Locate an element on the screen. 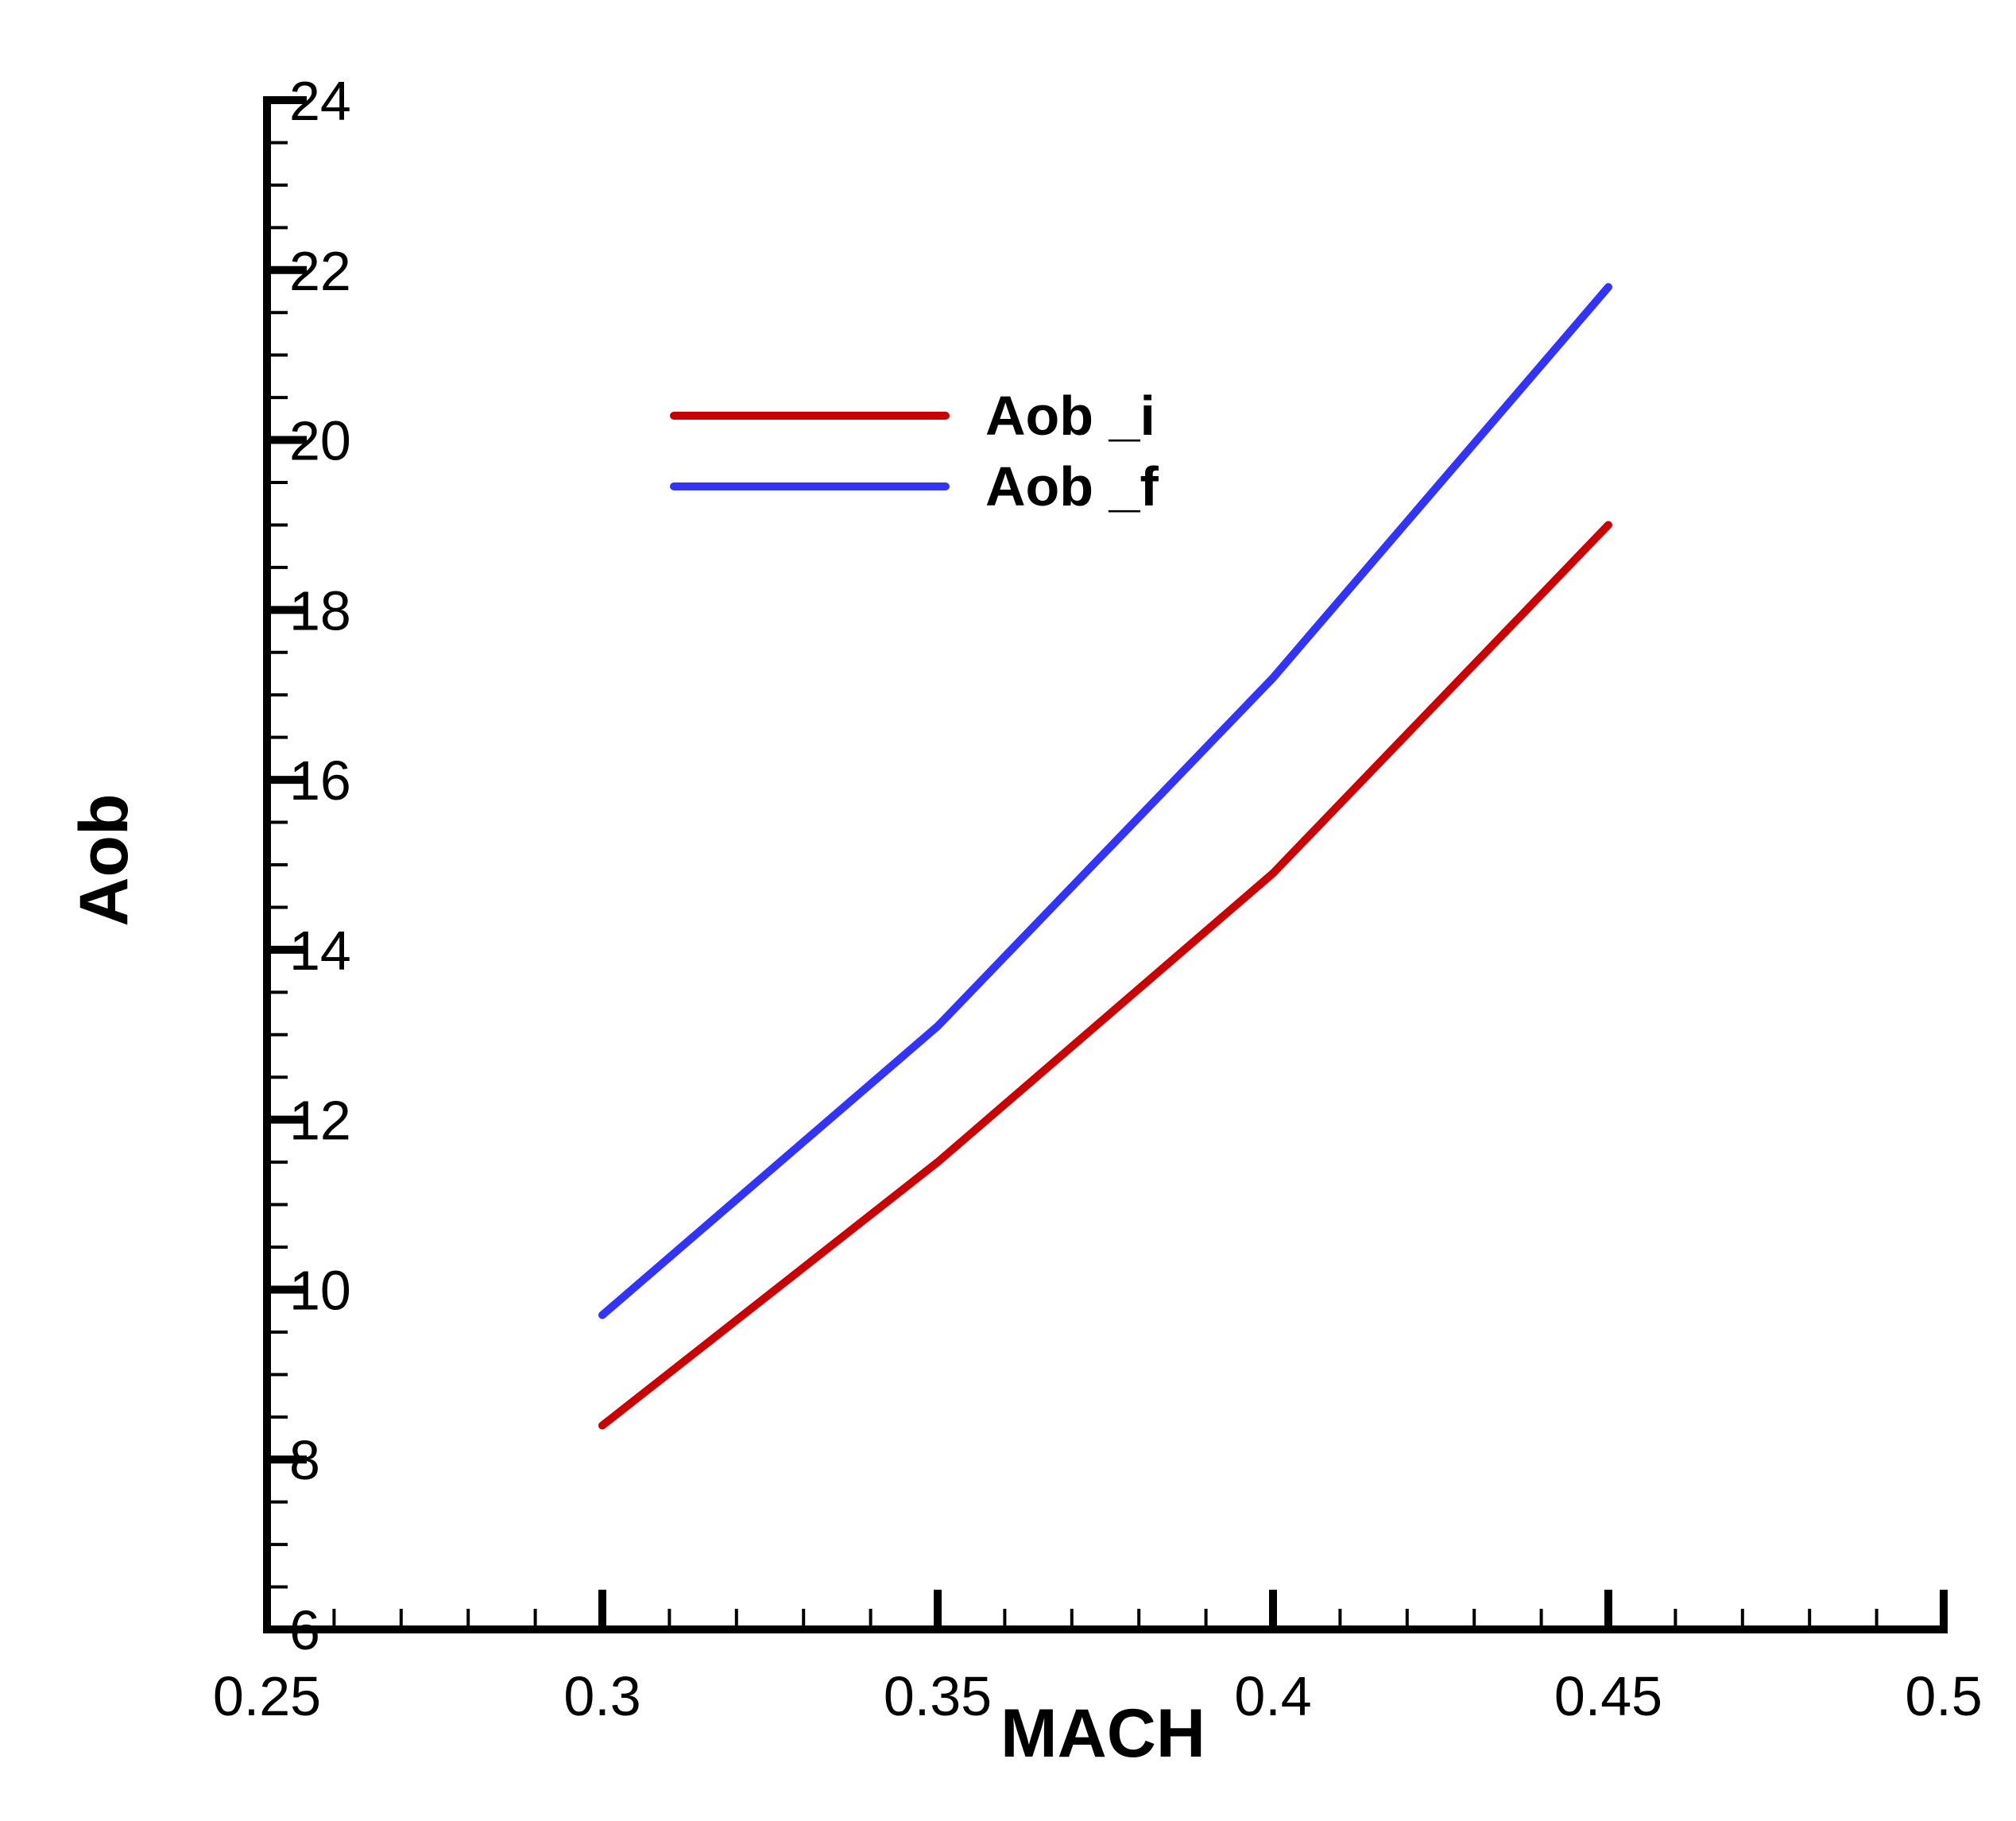 This screenshot has height=1821, width=2016. legend-label-aob-i: Aob _i is located at coordinates (1070, 416).